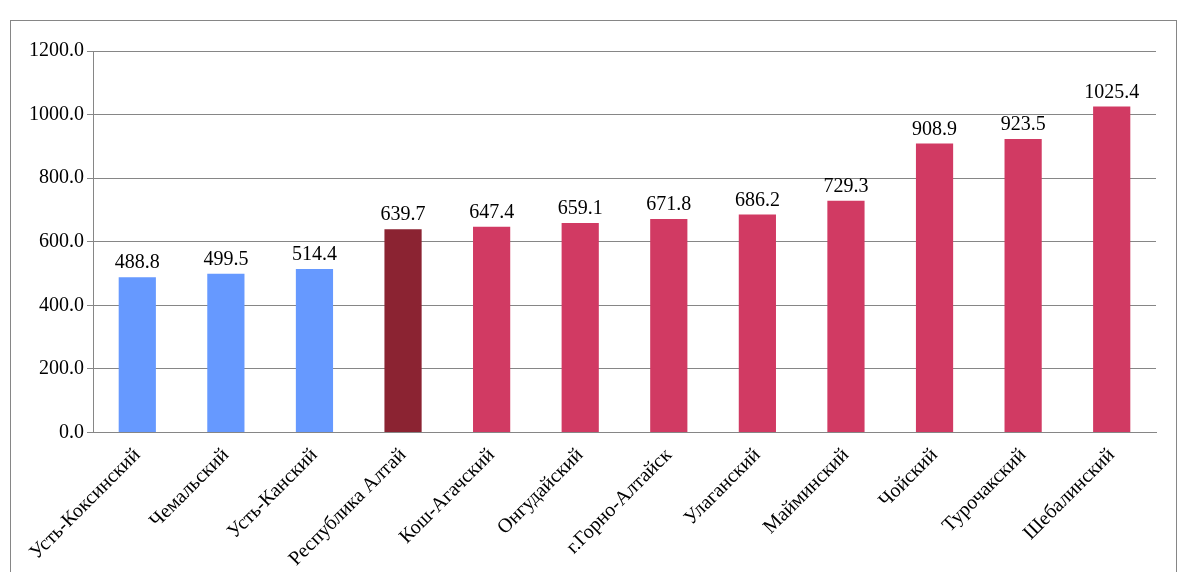 The height and width of the screenshot is (572, 1179). What do you see at coordinates (1023, 123) in the screenshot?
I see `data-label: 923.5` at bounding box center [1023, 123].